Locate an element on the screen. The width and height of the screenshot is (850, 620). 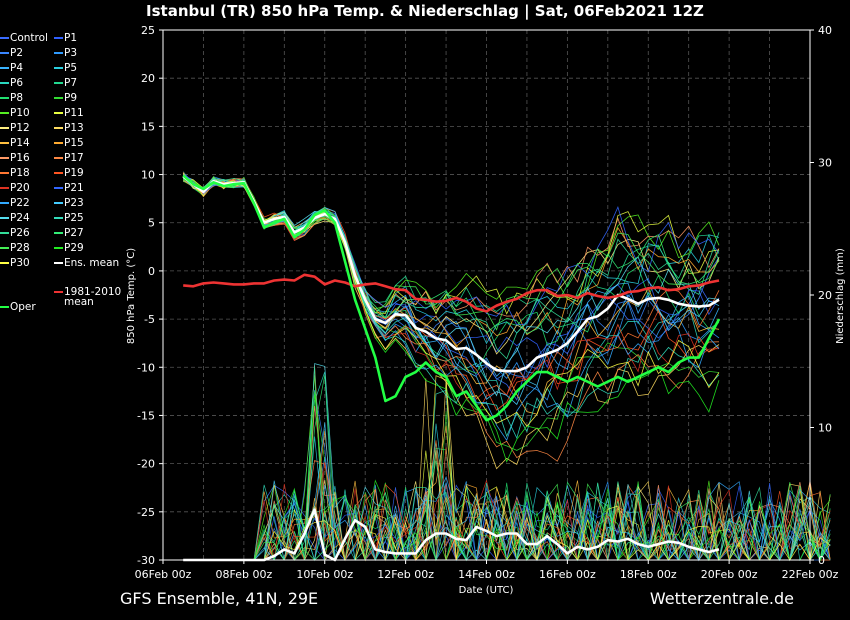
legend-label: P18 is located at coordinates (20, 173).